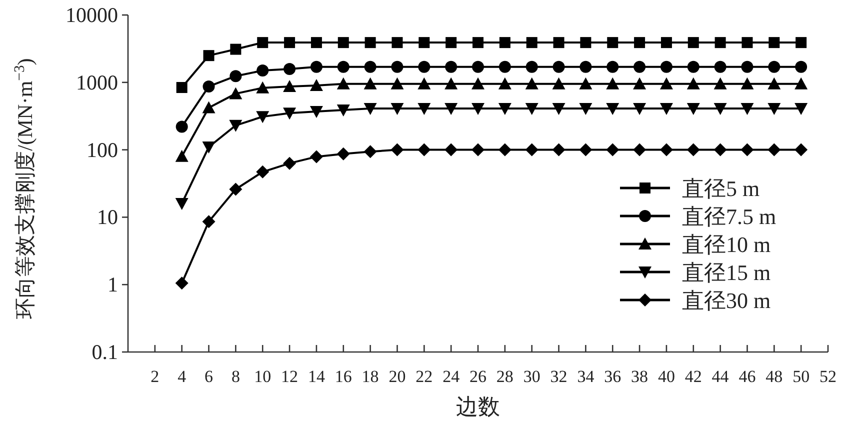 The height and width of the screenshot is (423, 842). Describe the element at coordinates (370, 376) in the screenshot. I see `x-tick-label: 18` at that location.